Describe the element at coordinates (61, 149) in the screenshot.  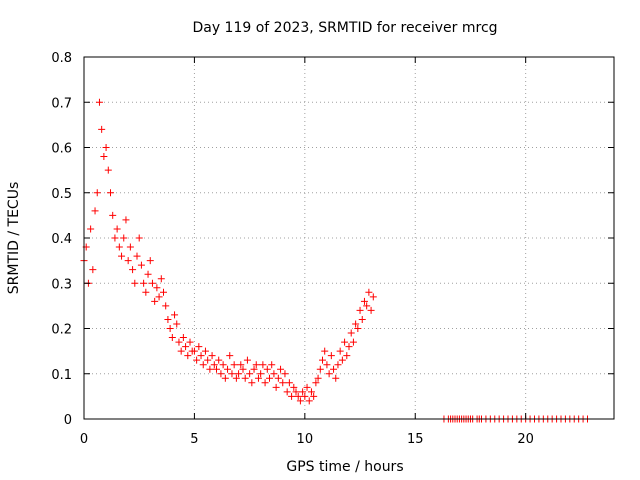
I see `y-tick-label: 0.6` at that location.